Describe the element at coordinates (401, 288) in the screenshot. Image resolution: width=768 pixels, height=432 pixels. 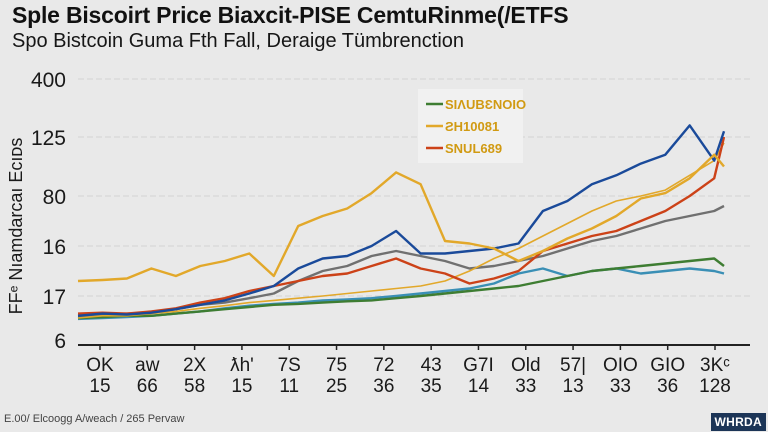
I see `series-line-green` at that location.